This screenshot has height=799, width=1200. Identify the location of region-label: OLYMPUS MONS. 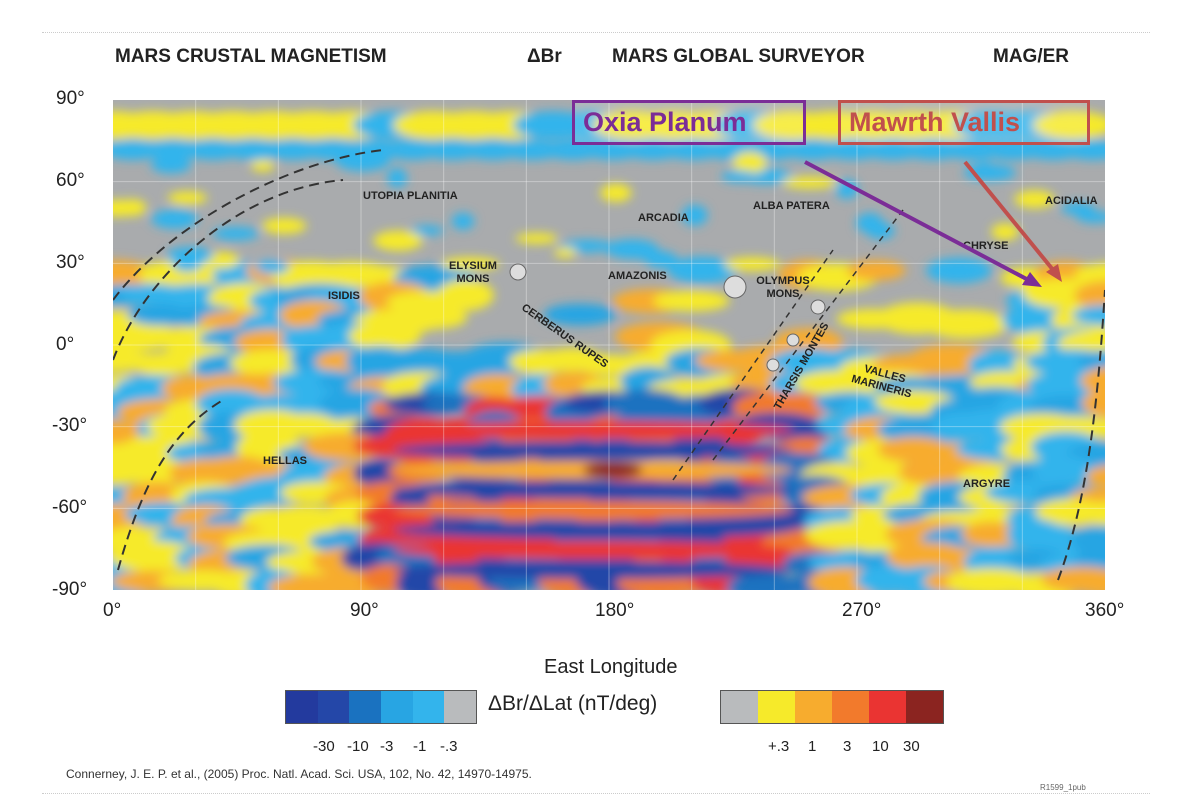
(783, 287).